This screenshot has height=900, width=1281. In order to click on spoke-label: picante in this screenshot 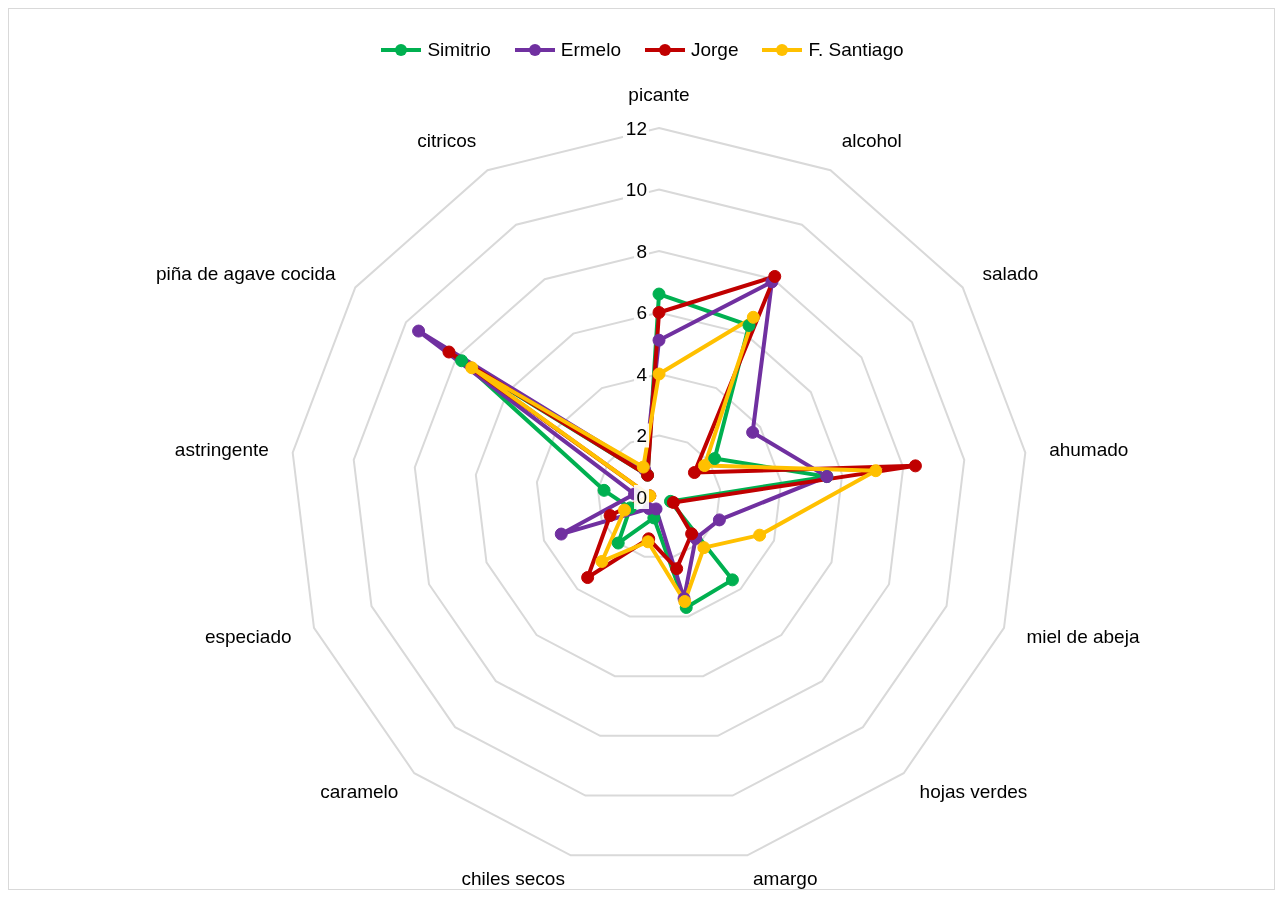, I will do `click(659, 94)`.